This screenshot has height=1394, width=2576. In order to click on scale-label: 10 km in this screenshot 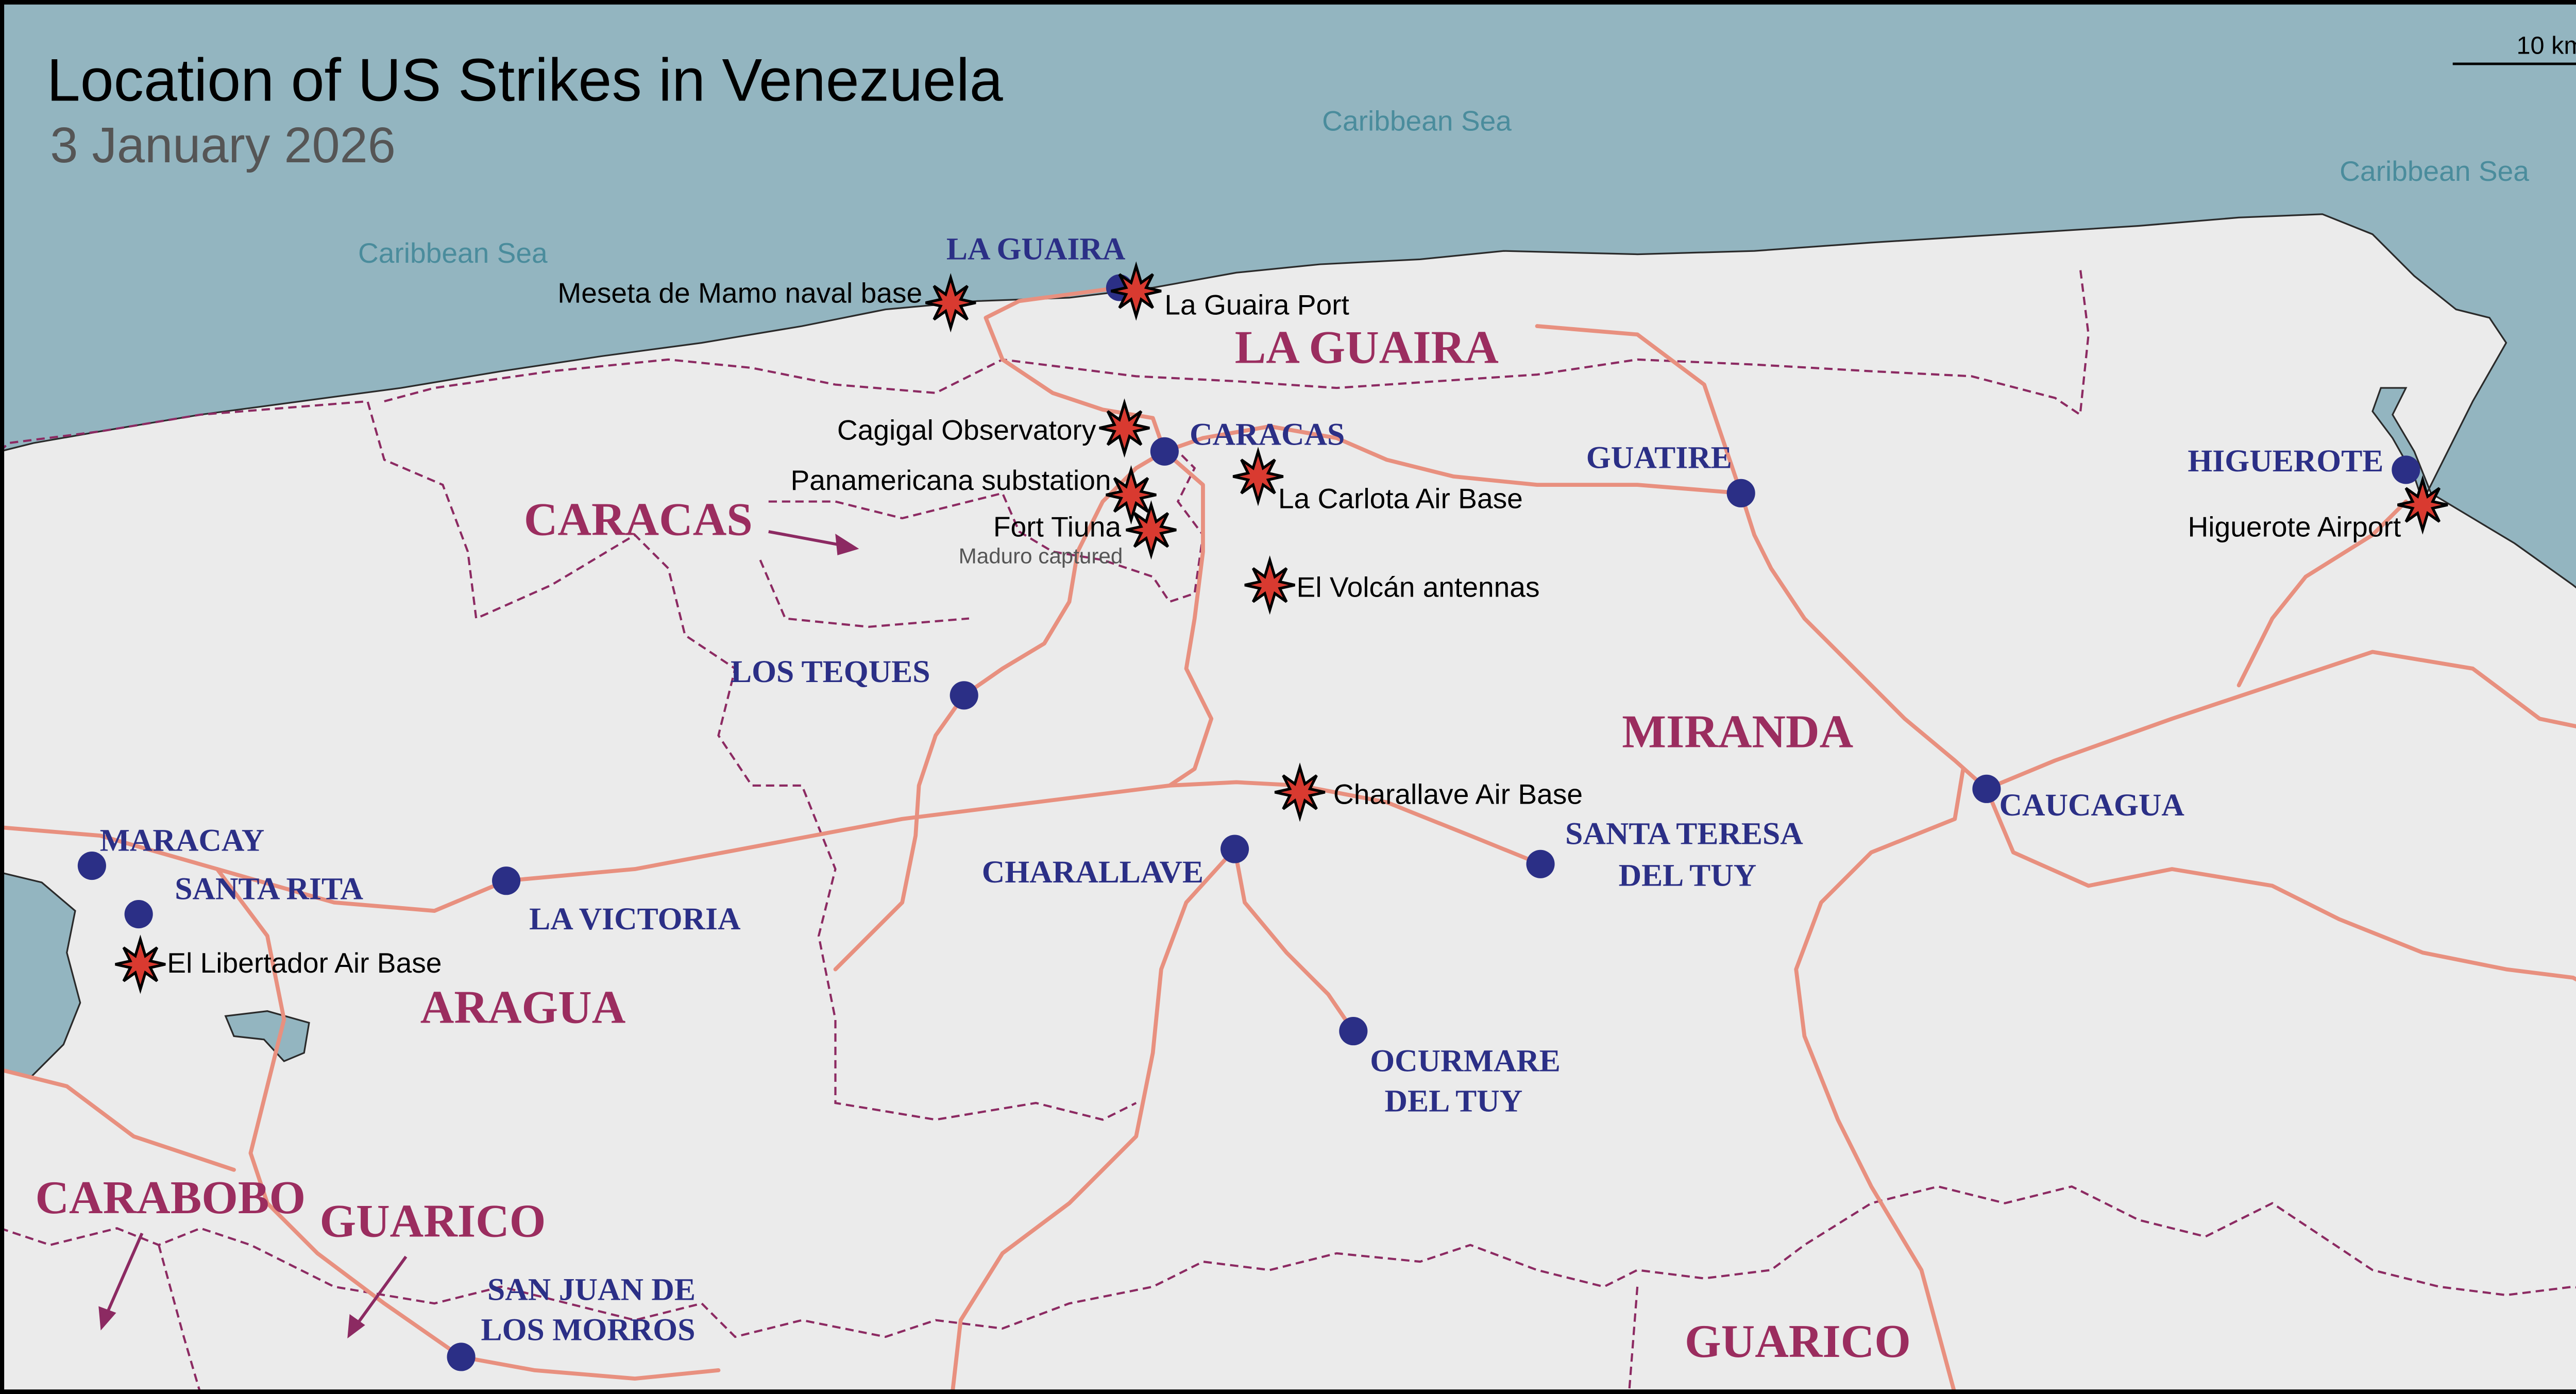, I will do `click(2546, 45)`.